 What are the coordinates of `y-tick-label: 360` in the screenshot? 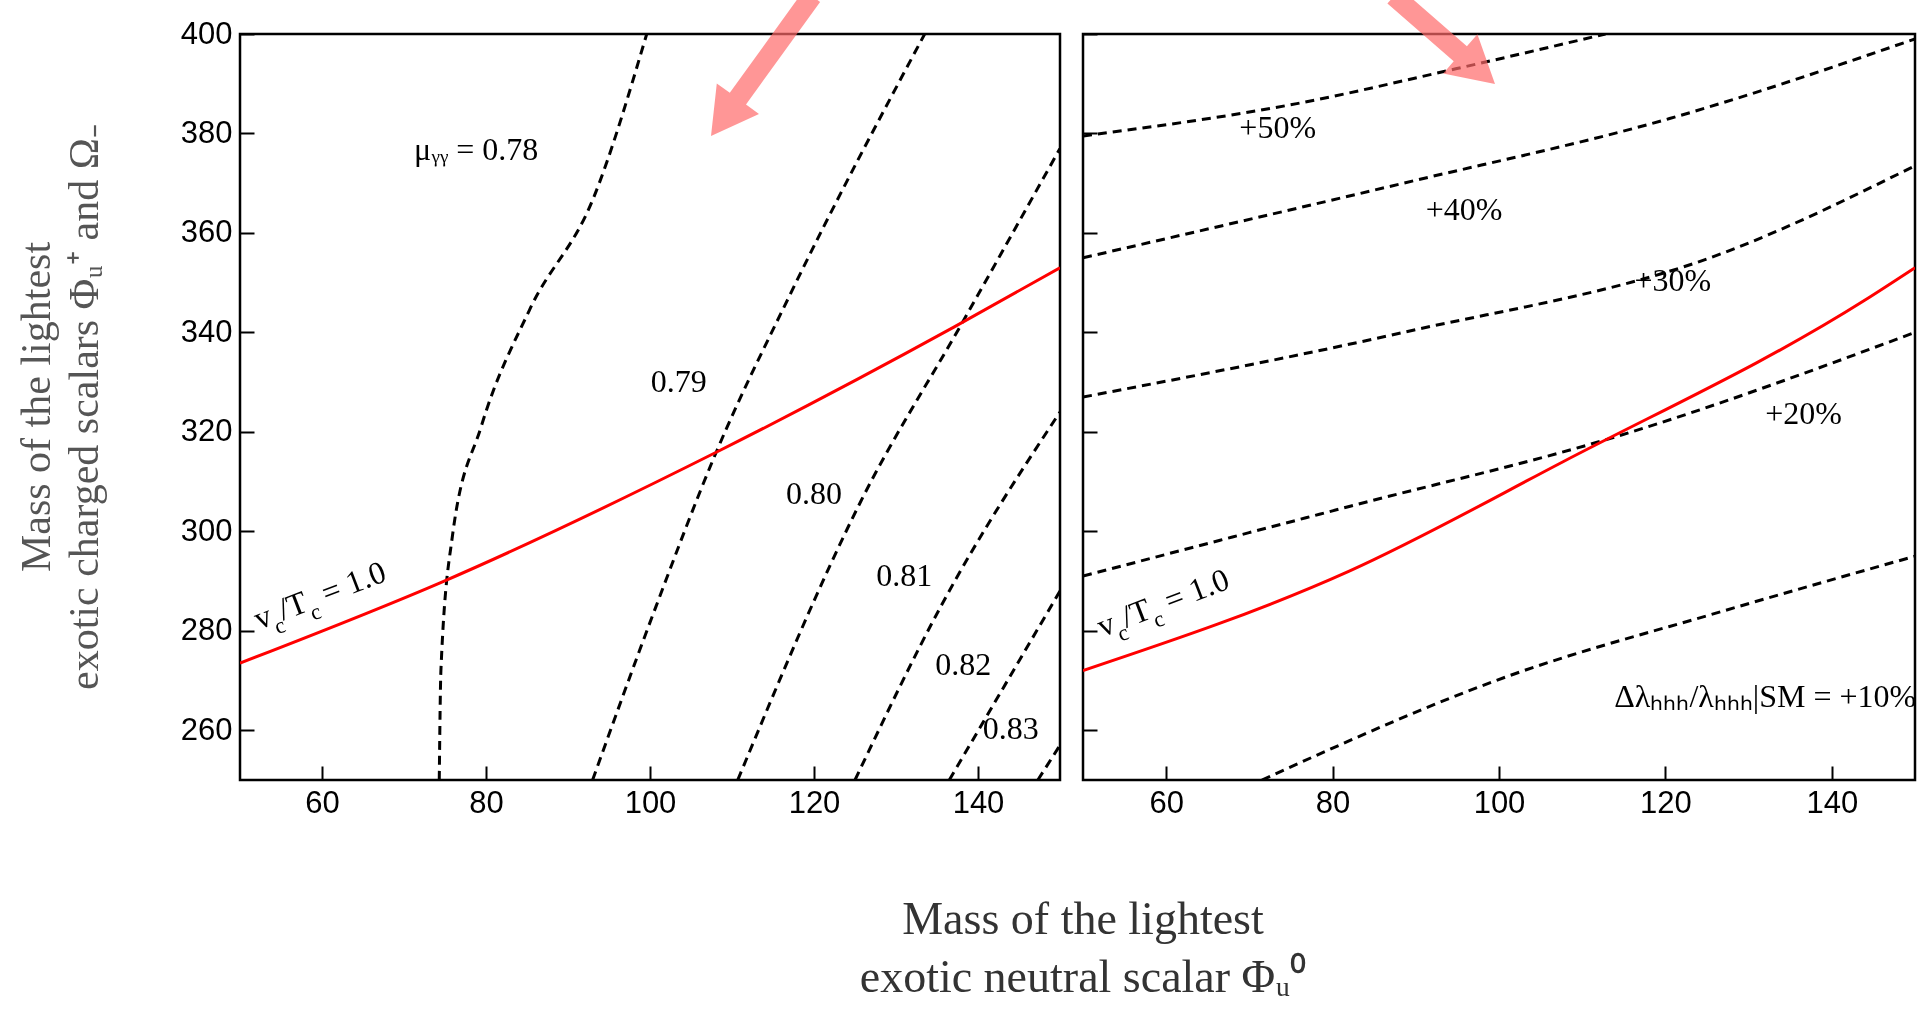 It's located at (206, 232).